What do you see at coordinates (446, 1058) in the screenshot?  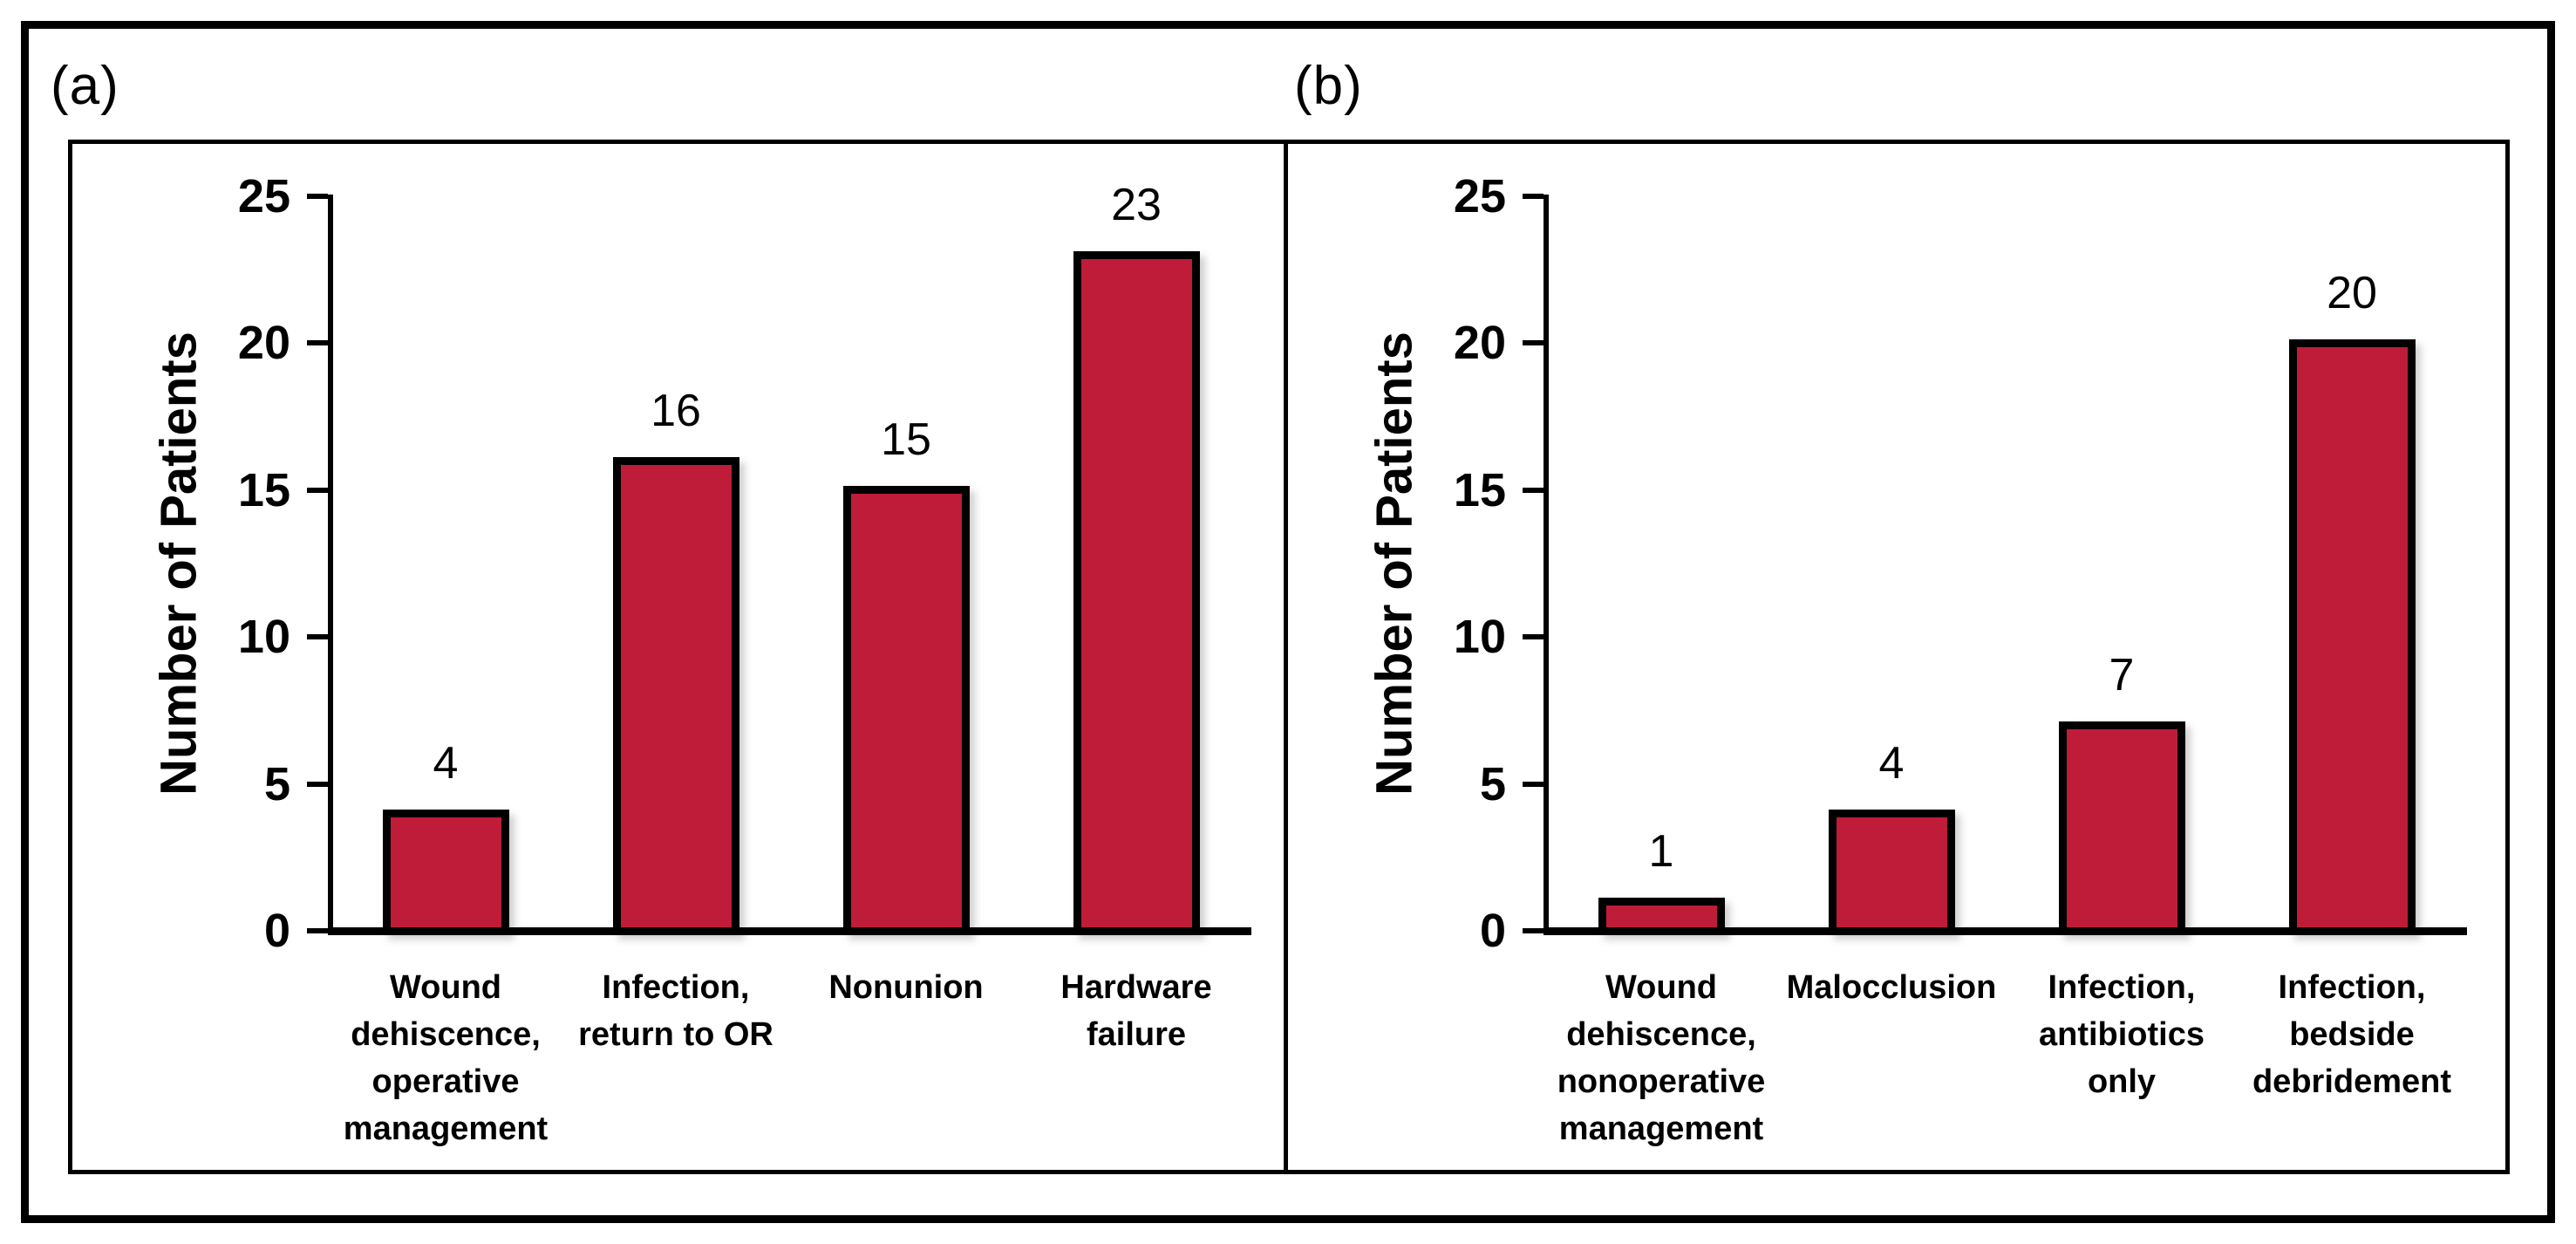 I see `x-category-label: Wound dehiscence, operative management` at bounding box center [446, 1058].